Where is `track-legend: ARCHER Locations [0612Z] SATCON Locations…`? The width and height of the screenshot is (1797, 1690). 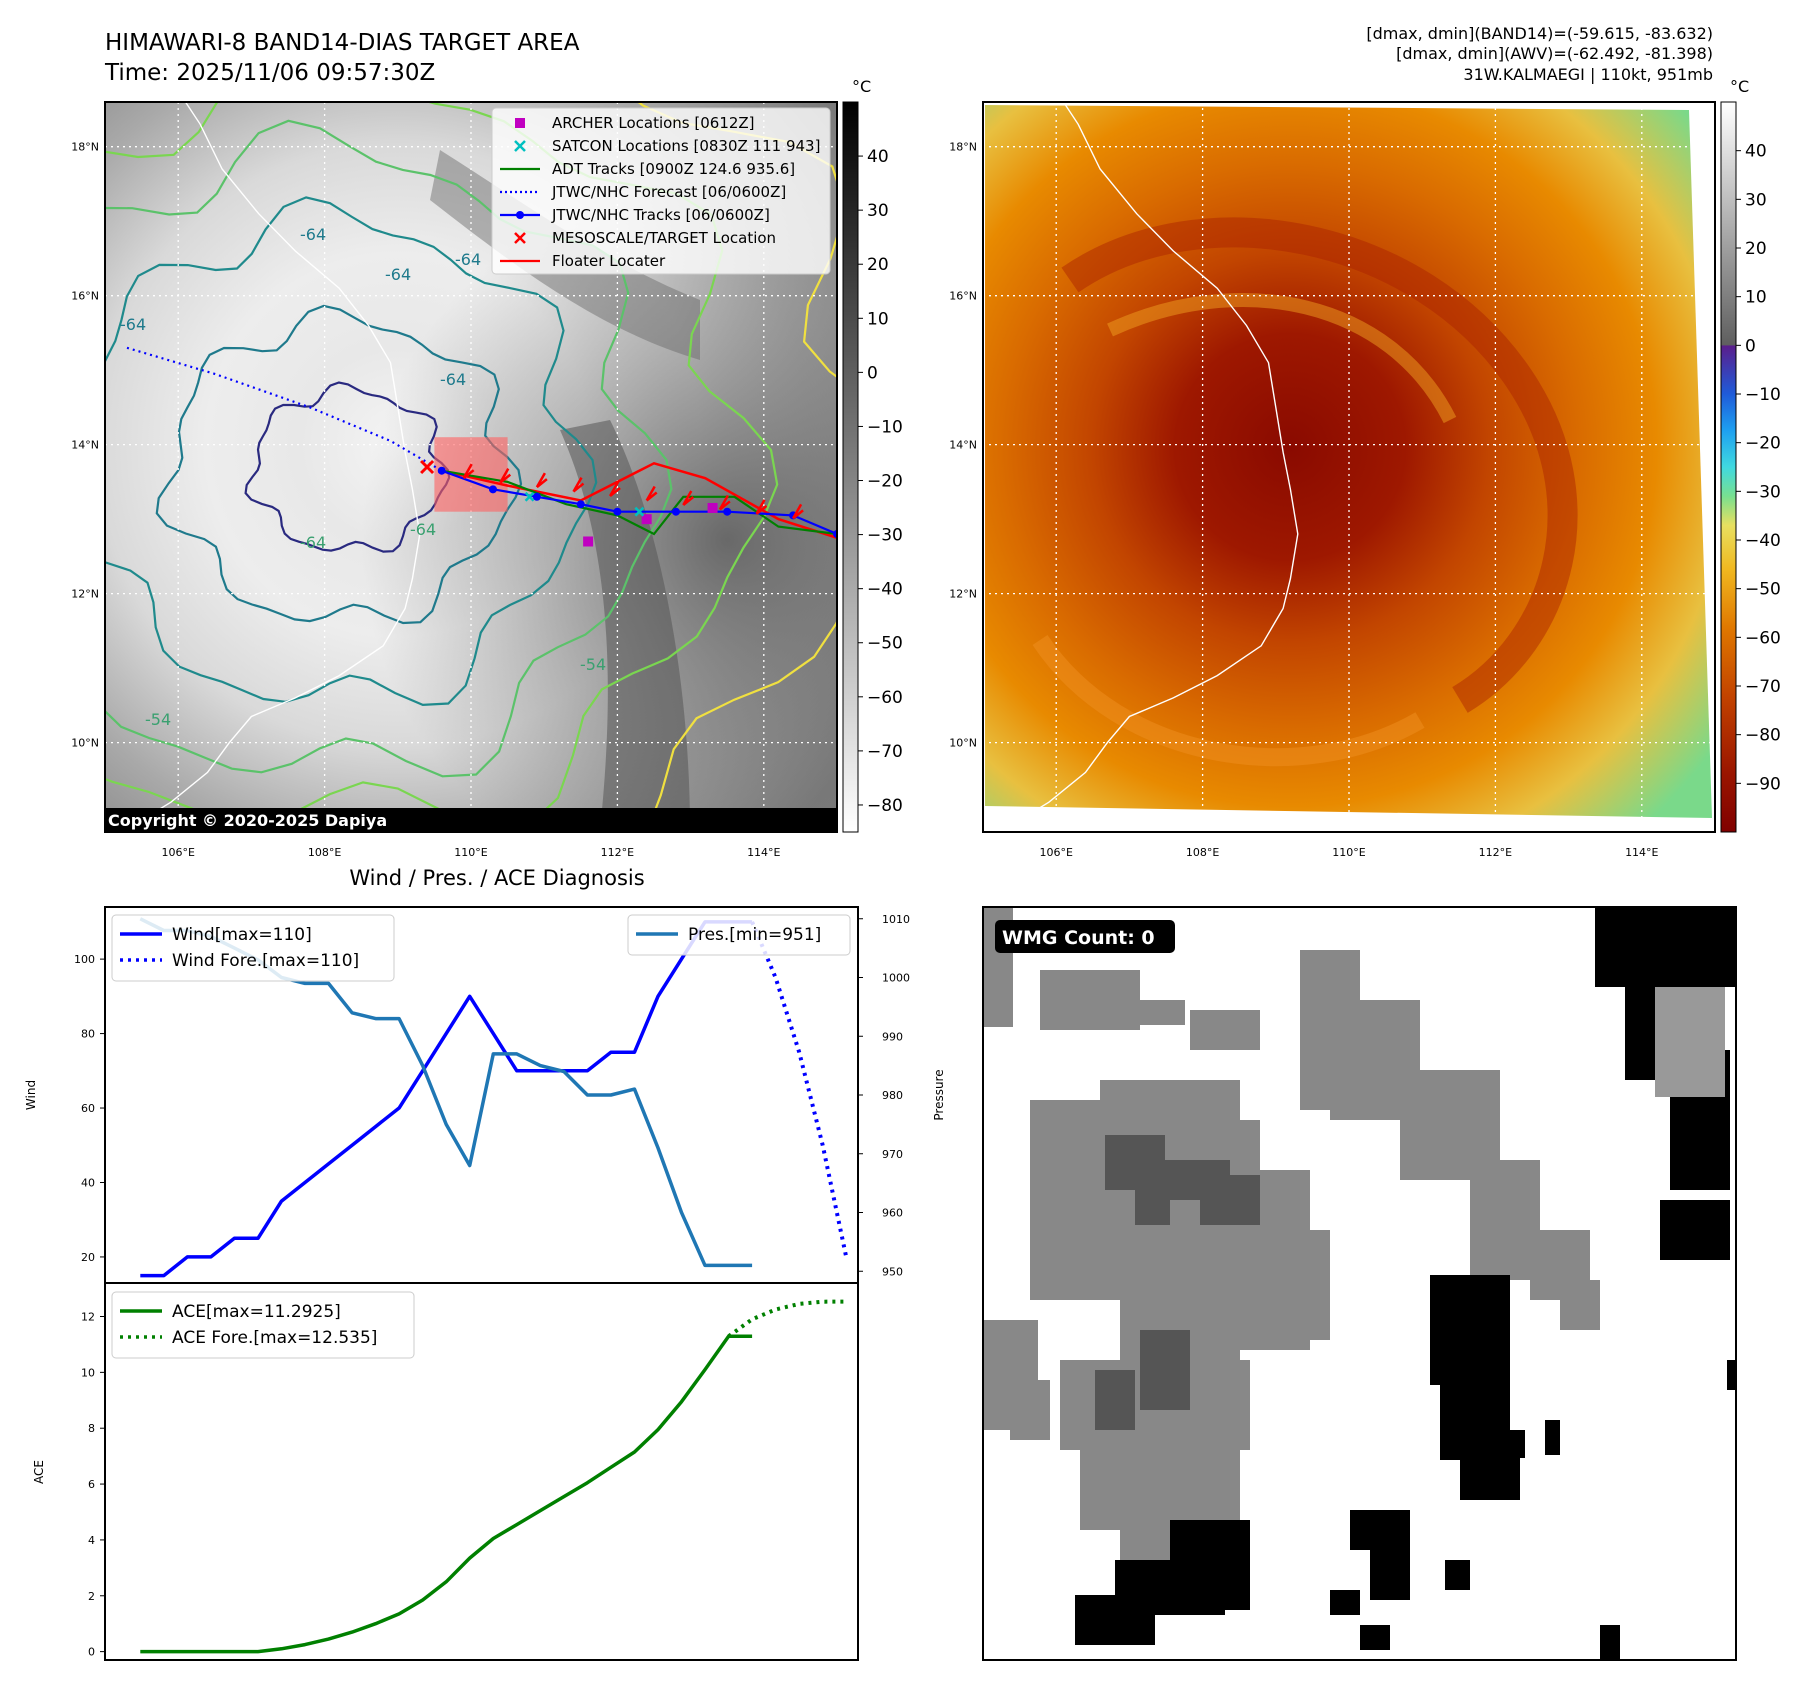 track-legend: ARCHER Locations [0612Z] SATCON Locations… is located at coordinates (661, 191).